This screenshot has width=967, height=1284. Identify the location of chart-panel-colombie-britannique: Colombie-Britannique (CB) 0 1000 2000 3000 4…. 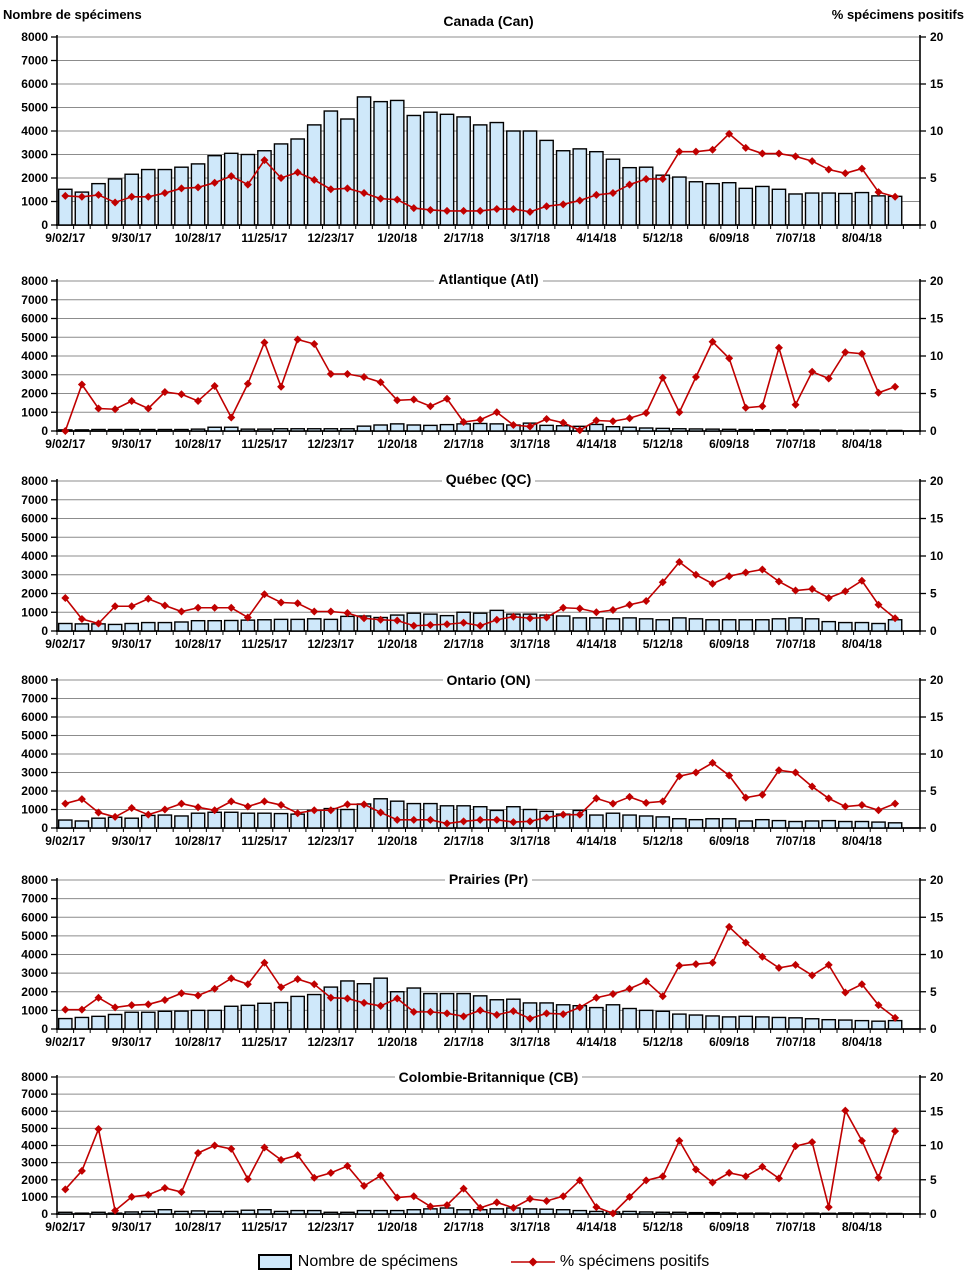
(483, 1151).